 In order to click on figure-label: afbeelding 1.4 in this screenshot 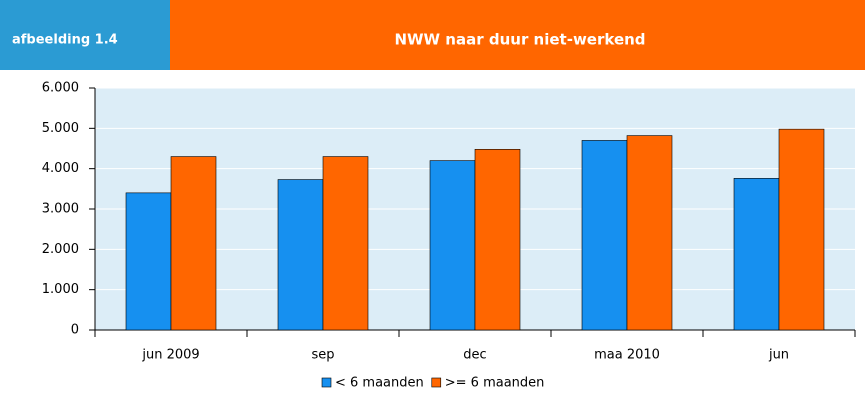, I will do `click(65, 40)`.